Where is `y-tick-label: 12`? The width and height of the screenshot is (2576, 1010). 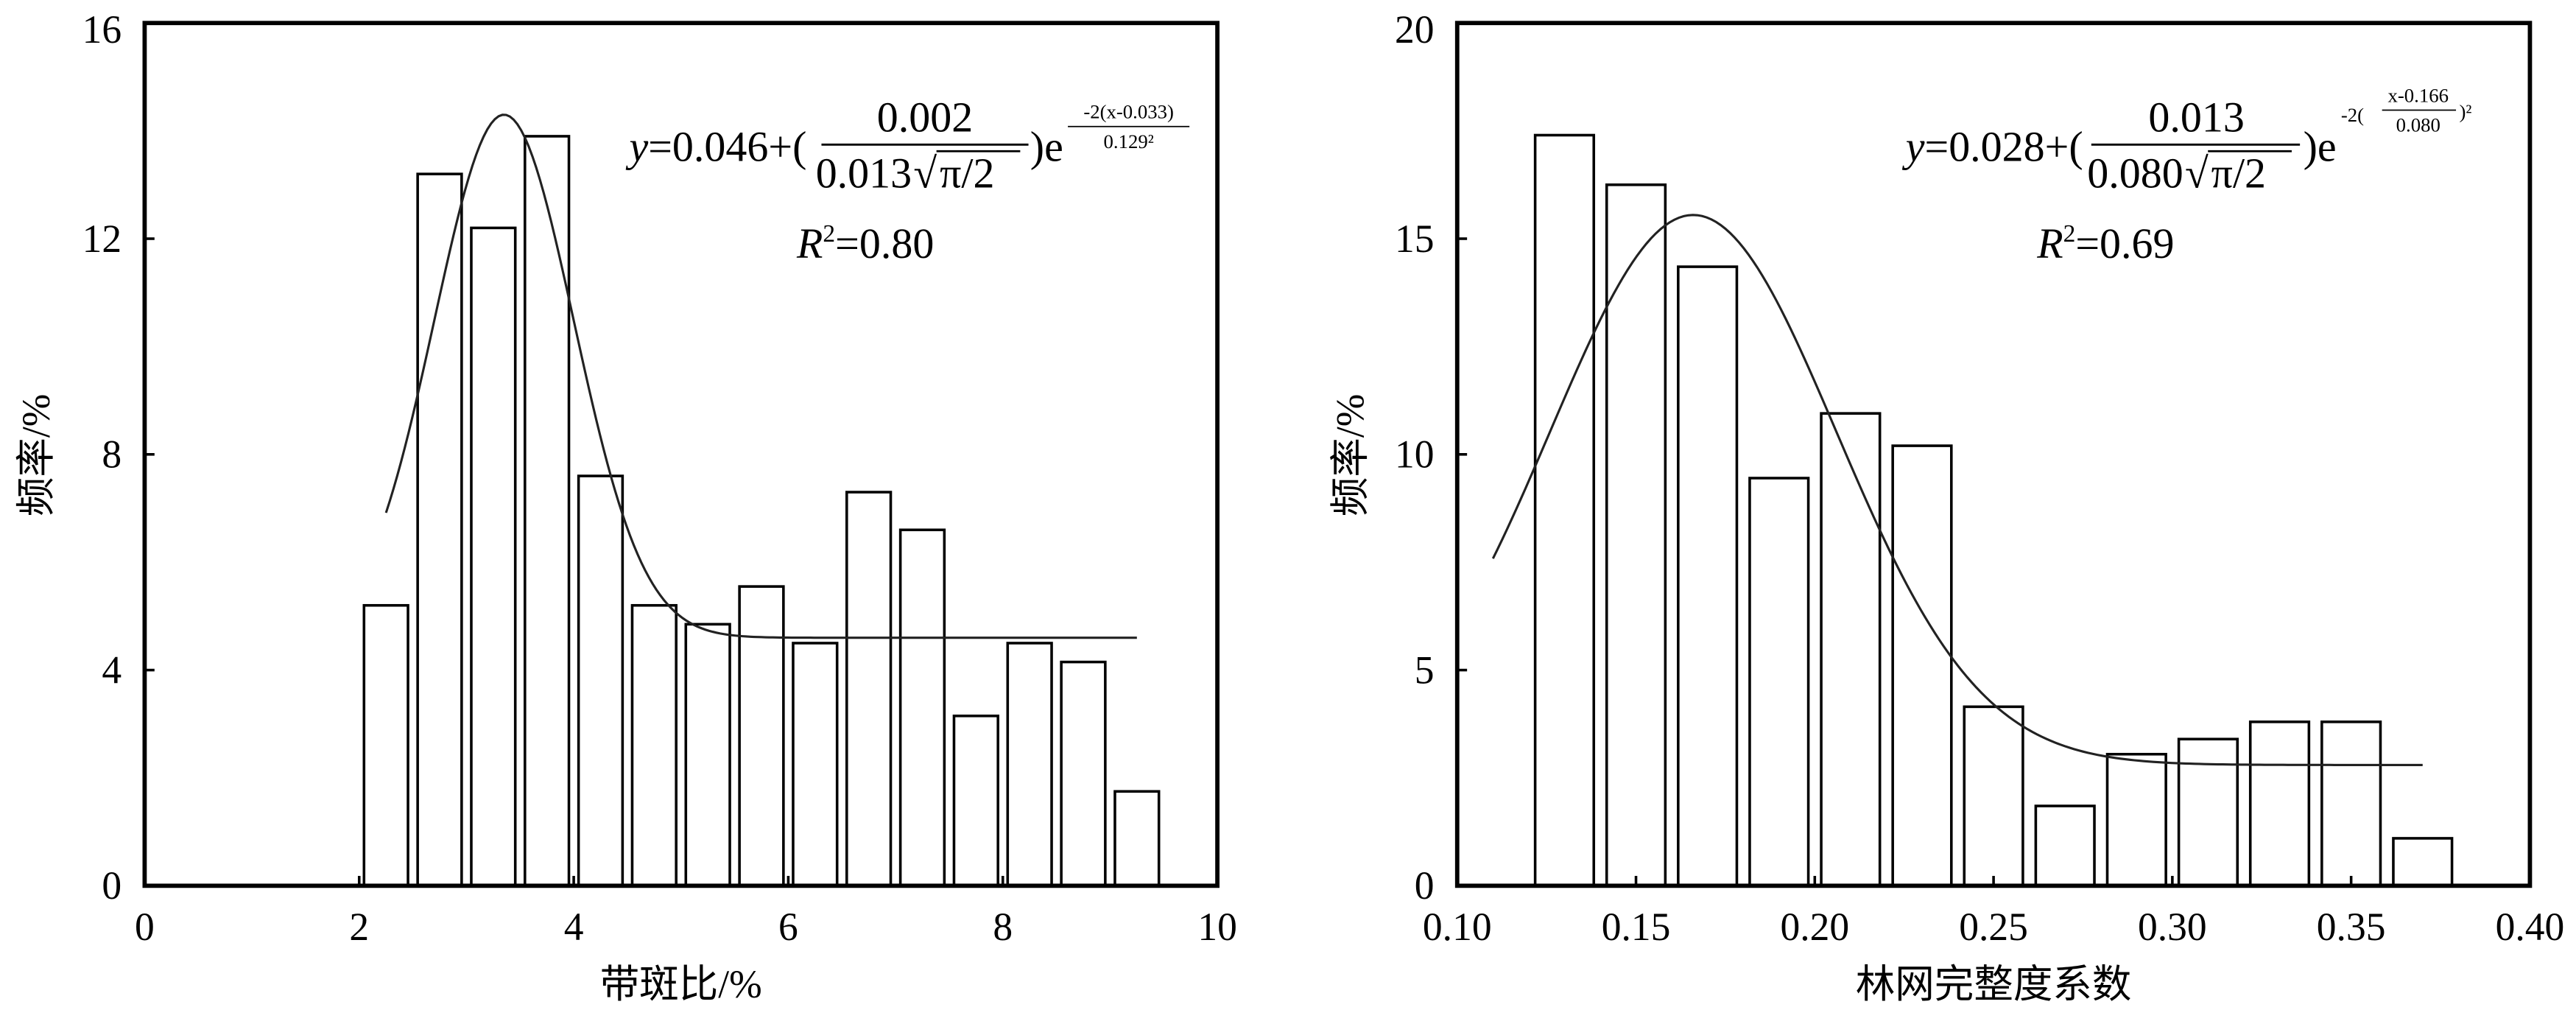 y-tick-label: 12 is located at coordinates (102, 239).